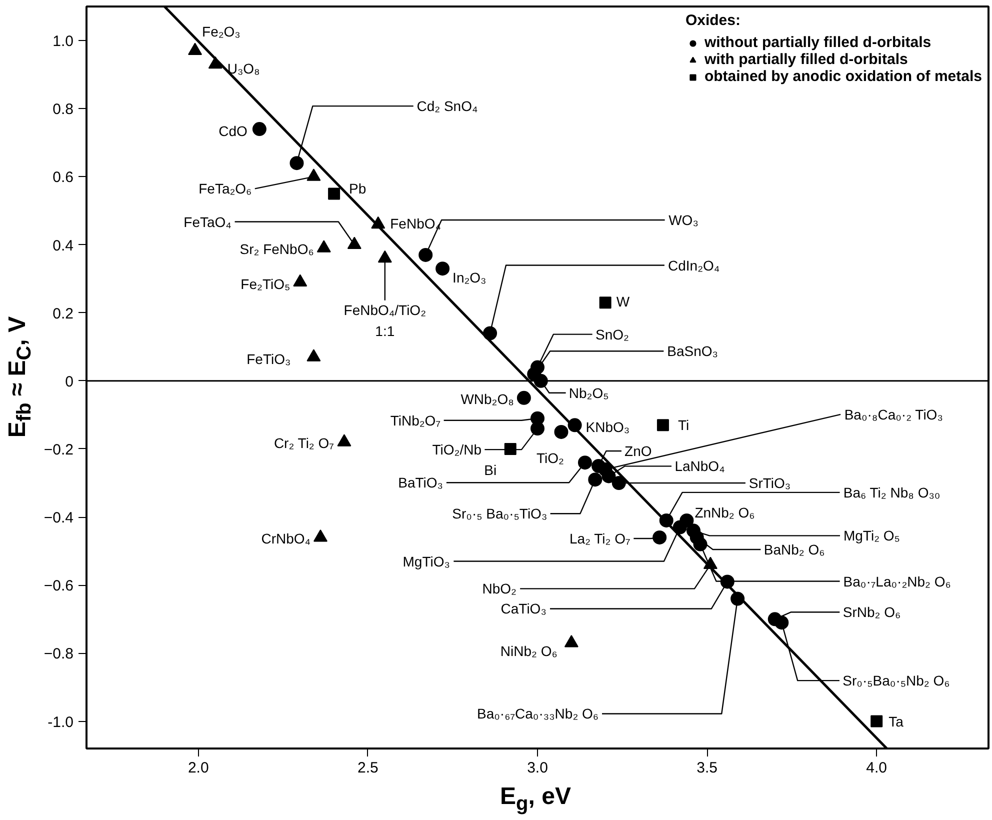 This screenshot has height=820, width=992. What do you see at coordinates (871, 536) in the screenshot?
I see `annotation: MgTi₂ O₅` at bounding box center [871, 536].